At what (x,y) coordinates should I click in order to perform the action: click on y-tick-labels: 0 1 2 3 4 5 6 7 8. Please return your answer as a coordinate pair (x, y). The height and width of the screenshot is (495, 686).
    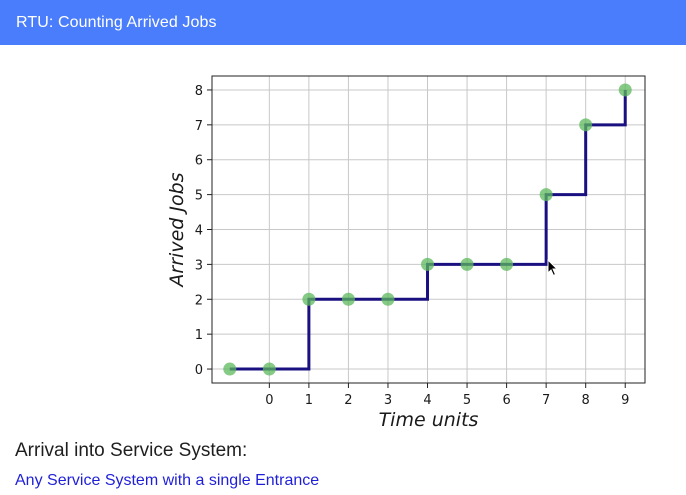
    Looking at the image, I should click on (199, 231).